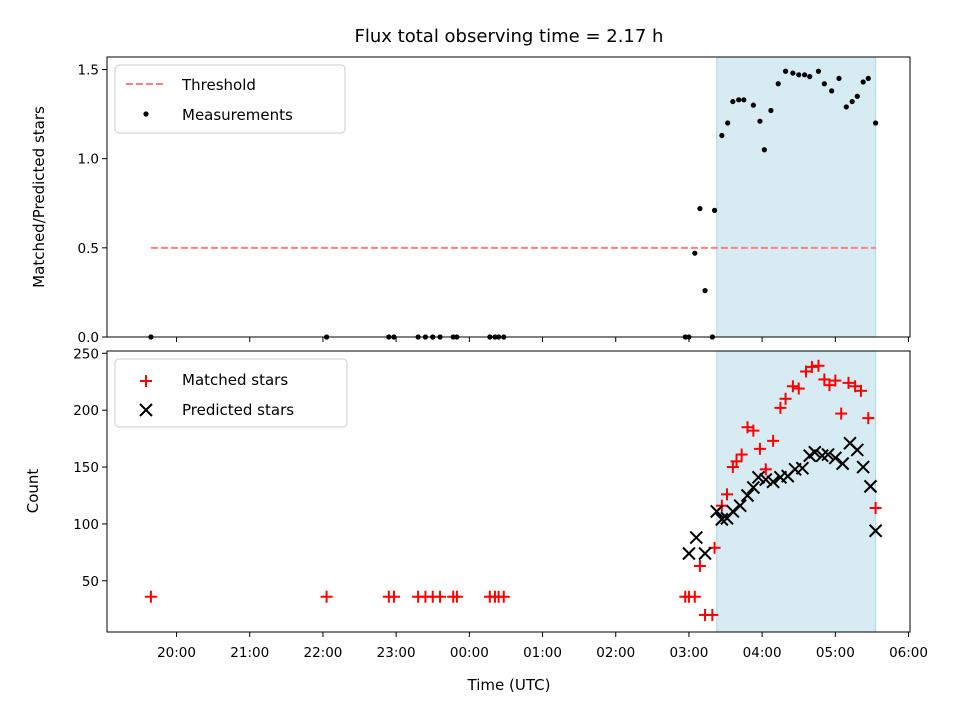 Image resolution: width=960 pixels, height=720 pixels. Describe the element at coordinates (796, 197) in the screenshot. I see `observing-span-shade` at that location.